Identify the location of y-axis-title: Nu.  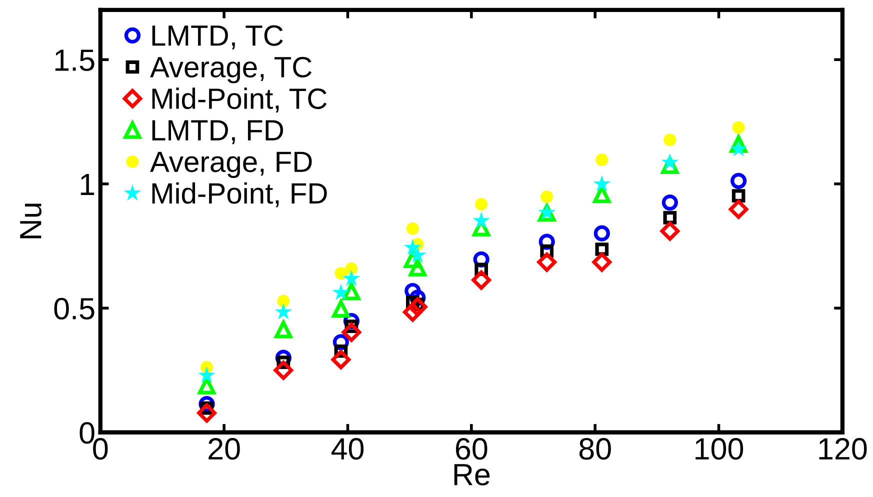
(31, 221).